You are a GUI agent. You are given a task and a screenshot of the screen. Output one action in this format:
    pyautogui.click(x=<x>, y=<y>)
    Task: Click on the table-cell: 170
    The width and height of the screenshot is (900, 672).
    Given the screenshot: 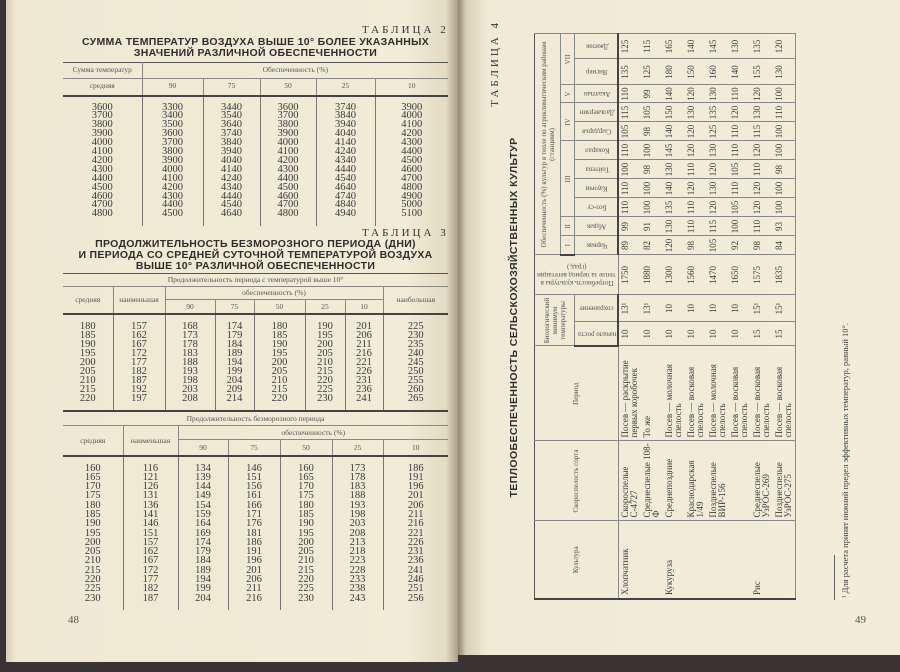 What is the action you would take?
    pyautogui.click(x=305, y=486)
    